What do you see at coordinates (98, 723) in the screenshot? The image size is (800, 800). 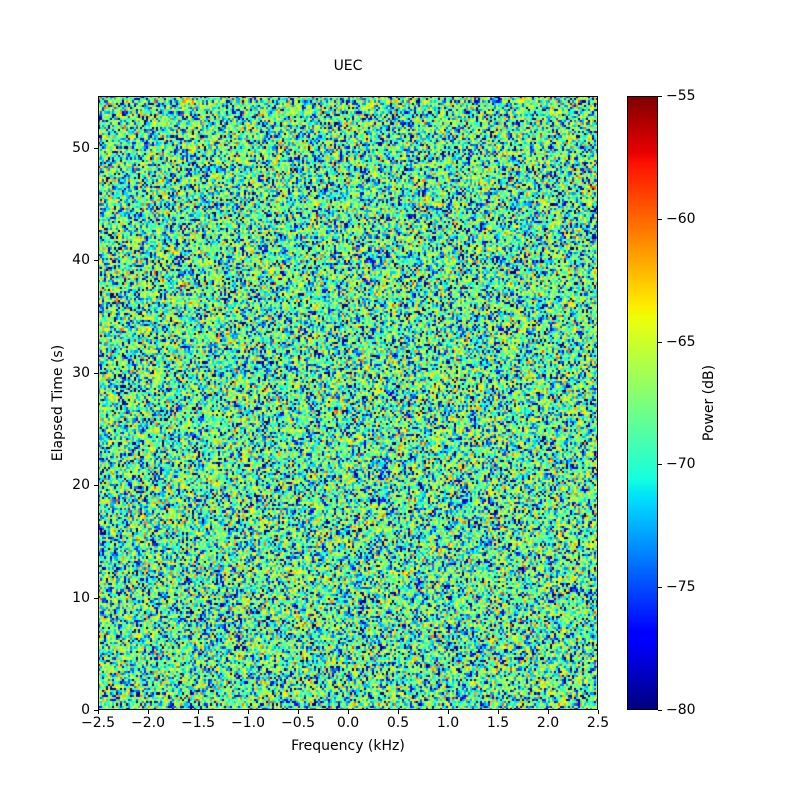 I see `x-tick-label: −2.5` at bounding box center [98, 723].